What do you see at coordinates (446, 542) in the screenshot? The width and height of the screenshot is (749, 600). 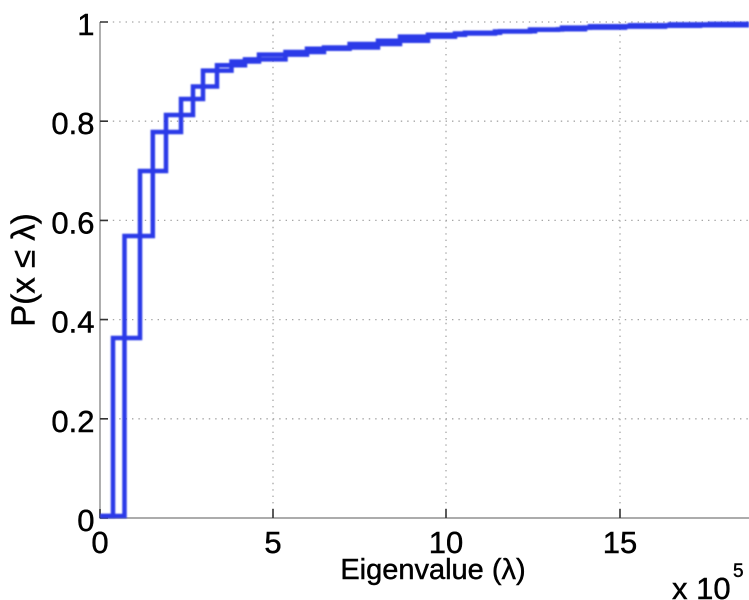 I see `svg-text: 10` at bounding box center [446, 542].